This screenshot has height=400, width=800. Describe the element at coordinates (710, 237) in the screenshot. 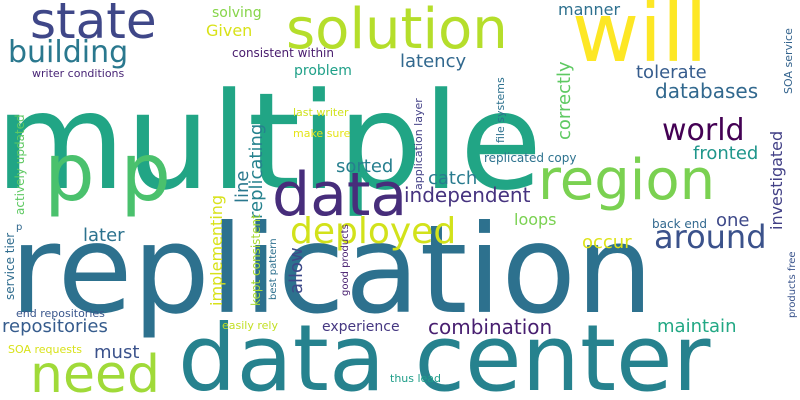

I see `word-around: around` at that location.